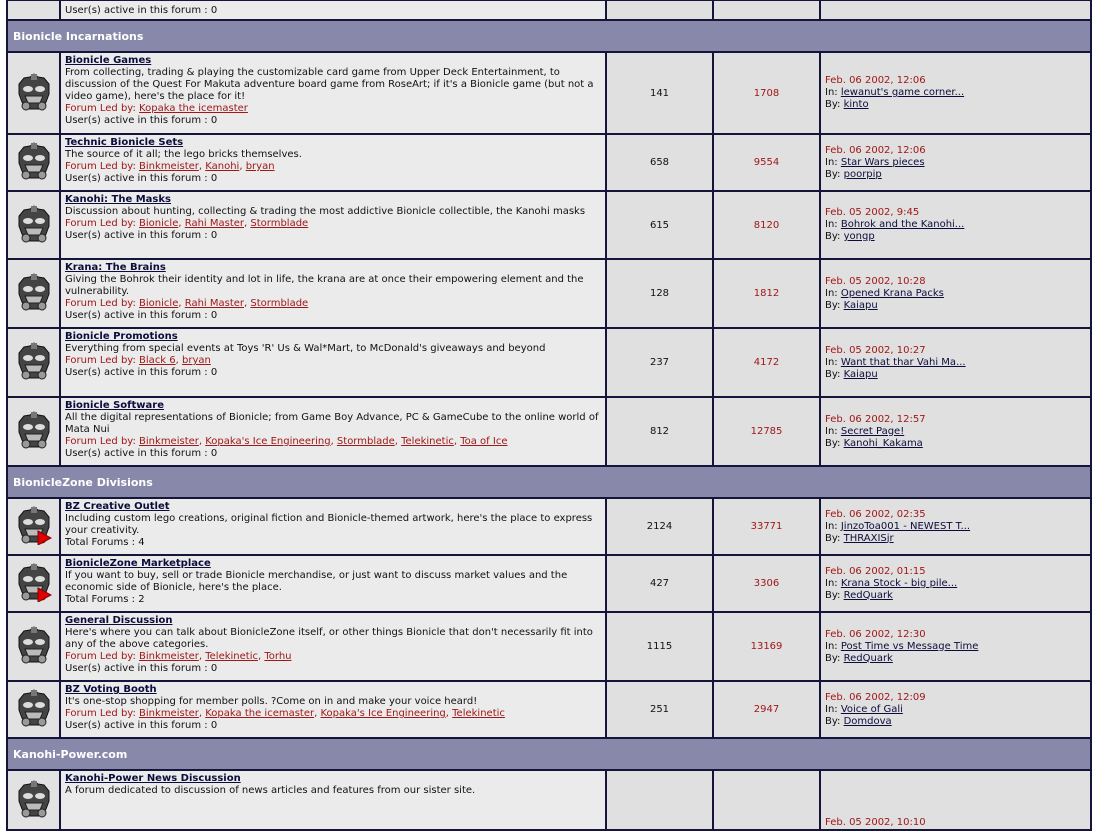 The width and height of the screenshot is (1095, 831). Describe the element at coordinates (882, 162) in the screenshot. I see `last-topic-link: Star Wars pieces` at that location.